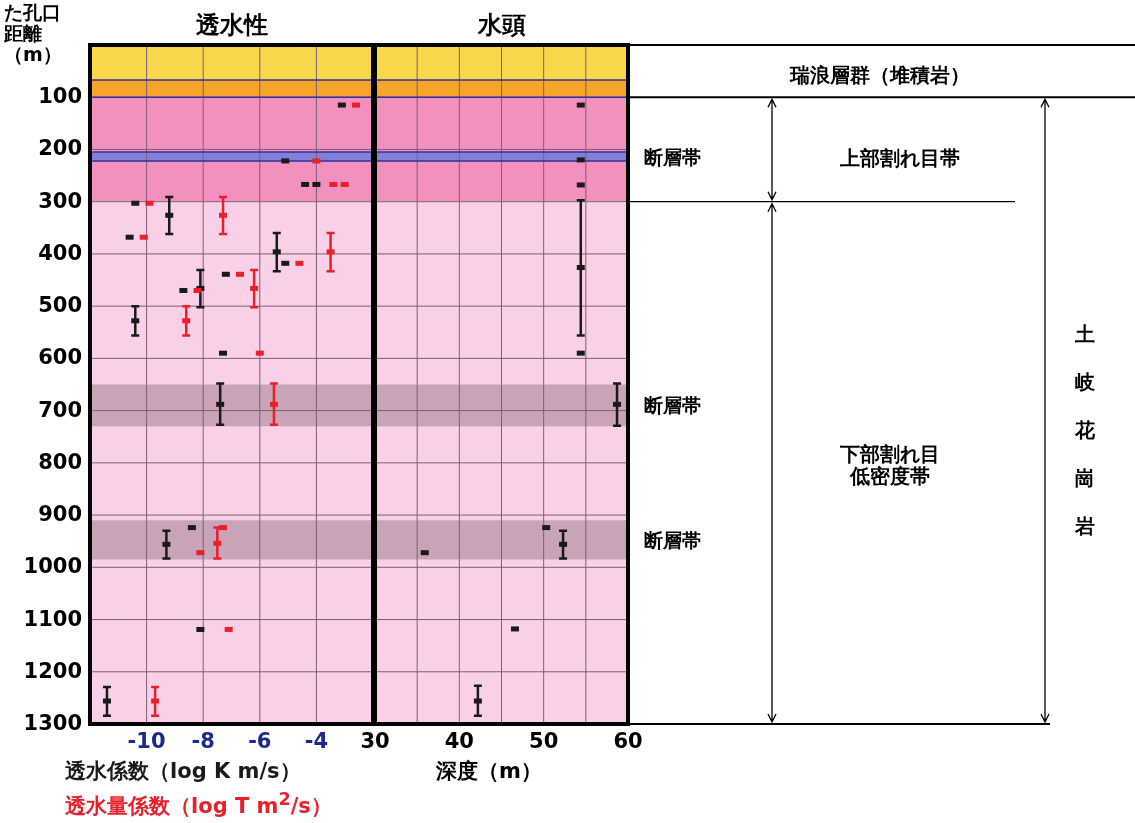 The height and width of the screenshot is (823, 1135). Describe the element at coordinates (375, 741) in the screenshot. I see `x-tick-label: 30` at that location.